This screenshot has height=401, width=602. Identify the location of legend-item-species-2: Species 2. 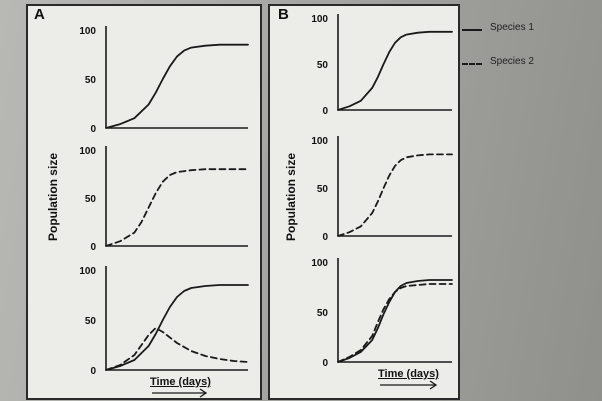
(527, 63).